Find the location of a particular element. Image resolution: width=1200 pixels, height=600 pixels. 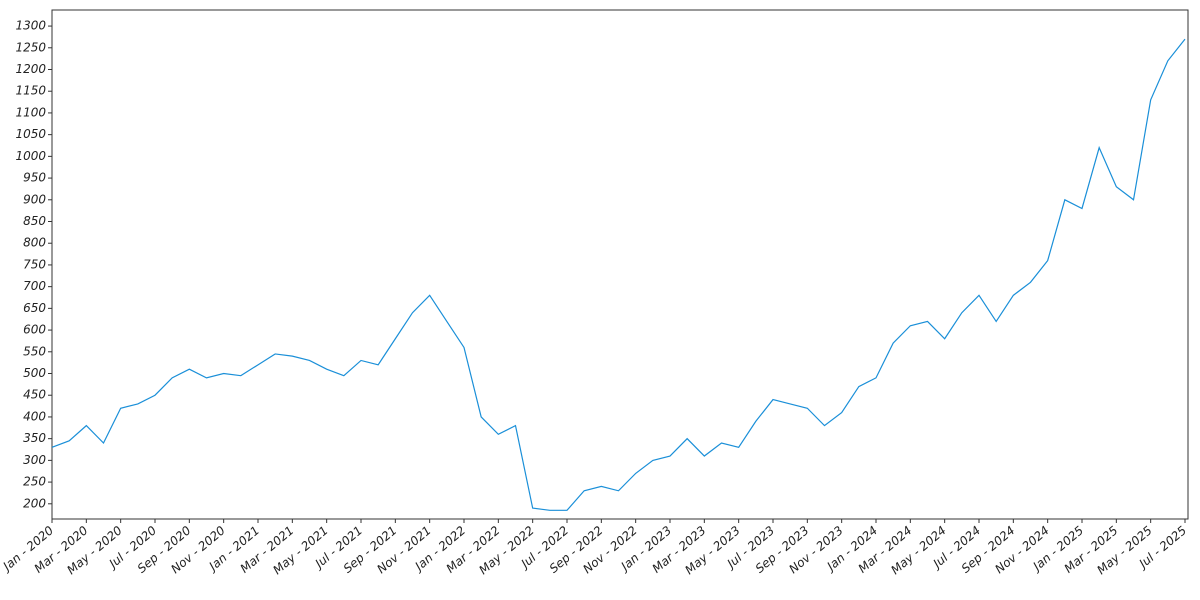

y-tick-label: 1250 is located at coordinates (30, 47).